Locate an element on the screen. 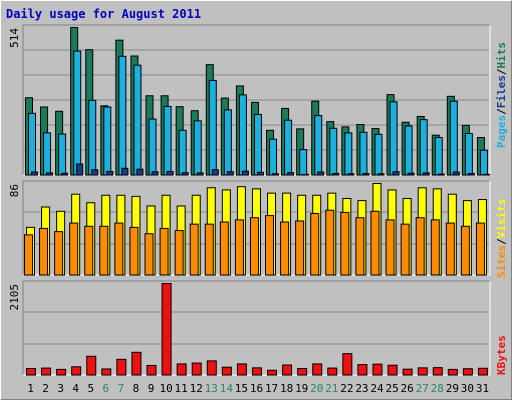 The image size is (512, 405). day-label: 16 is located at coordinates (256, 388).